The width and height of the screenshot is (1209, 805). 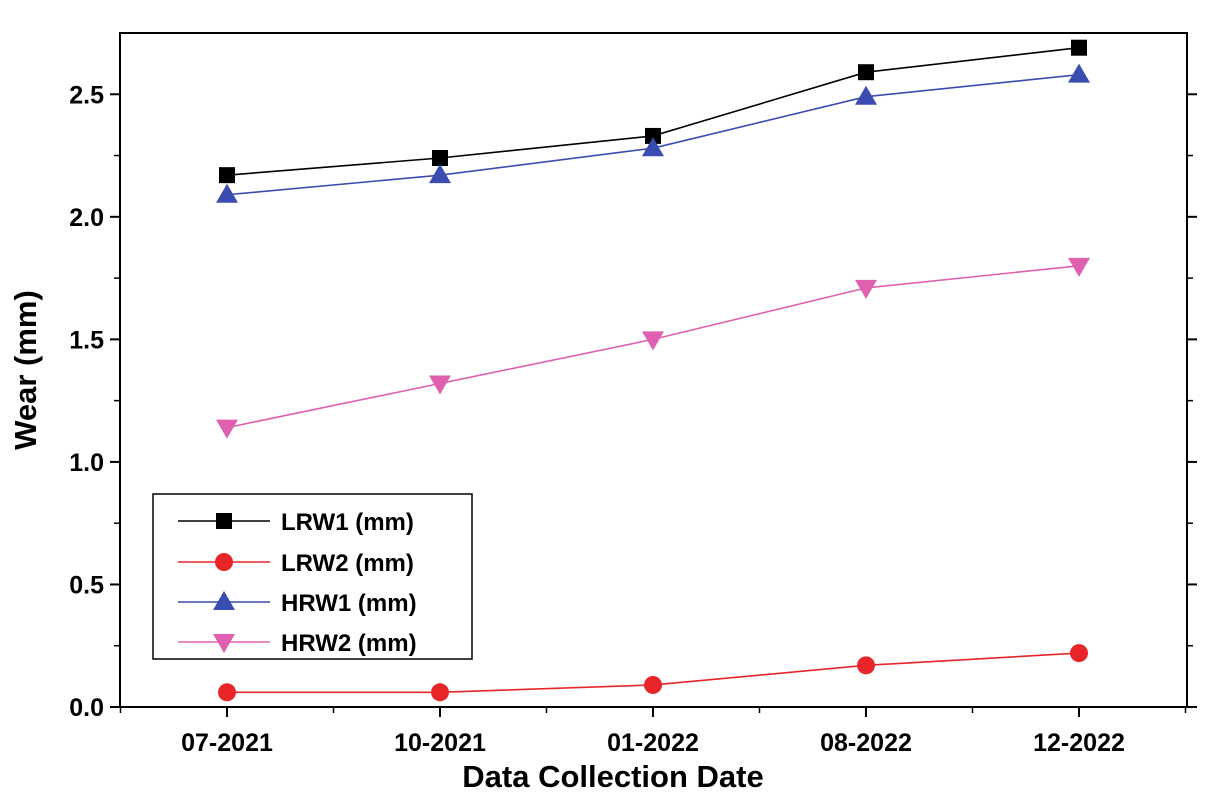 What do you see at coordinates (866, 743) in the screenshot?
I see `x-tick-label: 08-2022` at bounding box center [866, 743].